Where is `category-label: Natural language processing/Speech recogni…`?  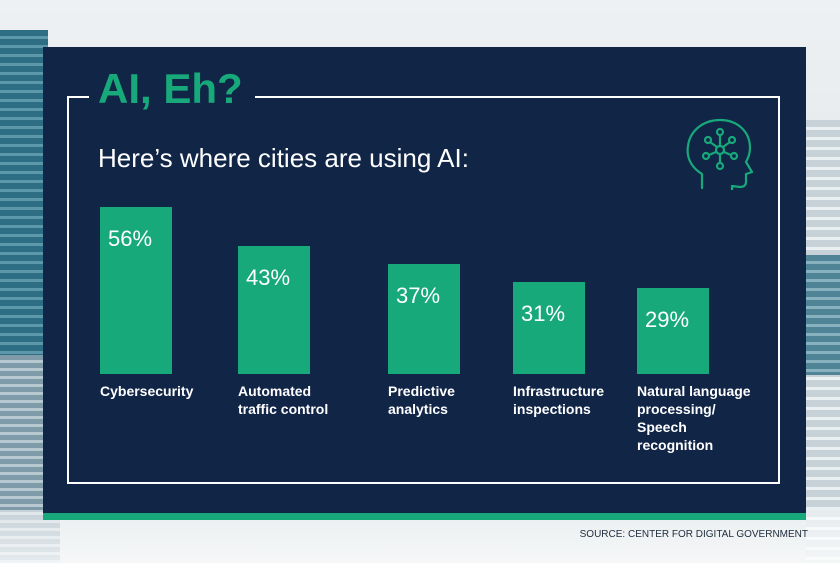 category-label: Natural language processing/Speech recogni… is located at coordinates (694, 418).